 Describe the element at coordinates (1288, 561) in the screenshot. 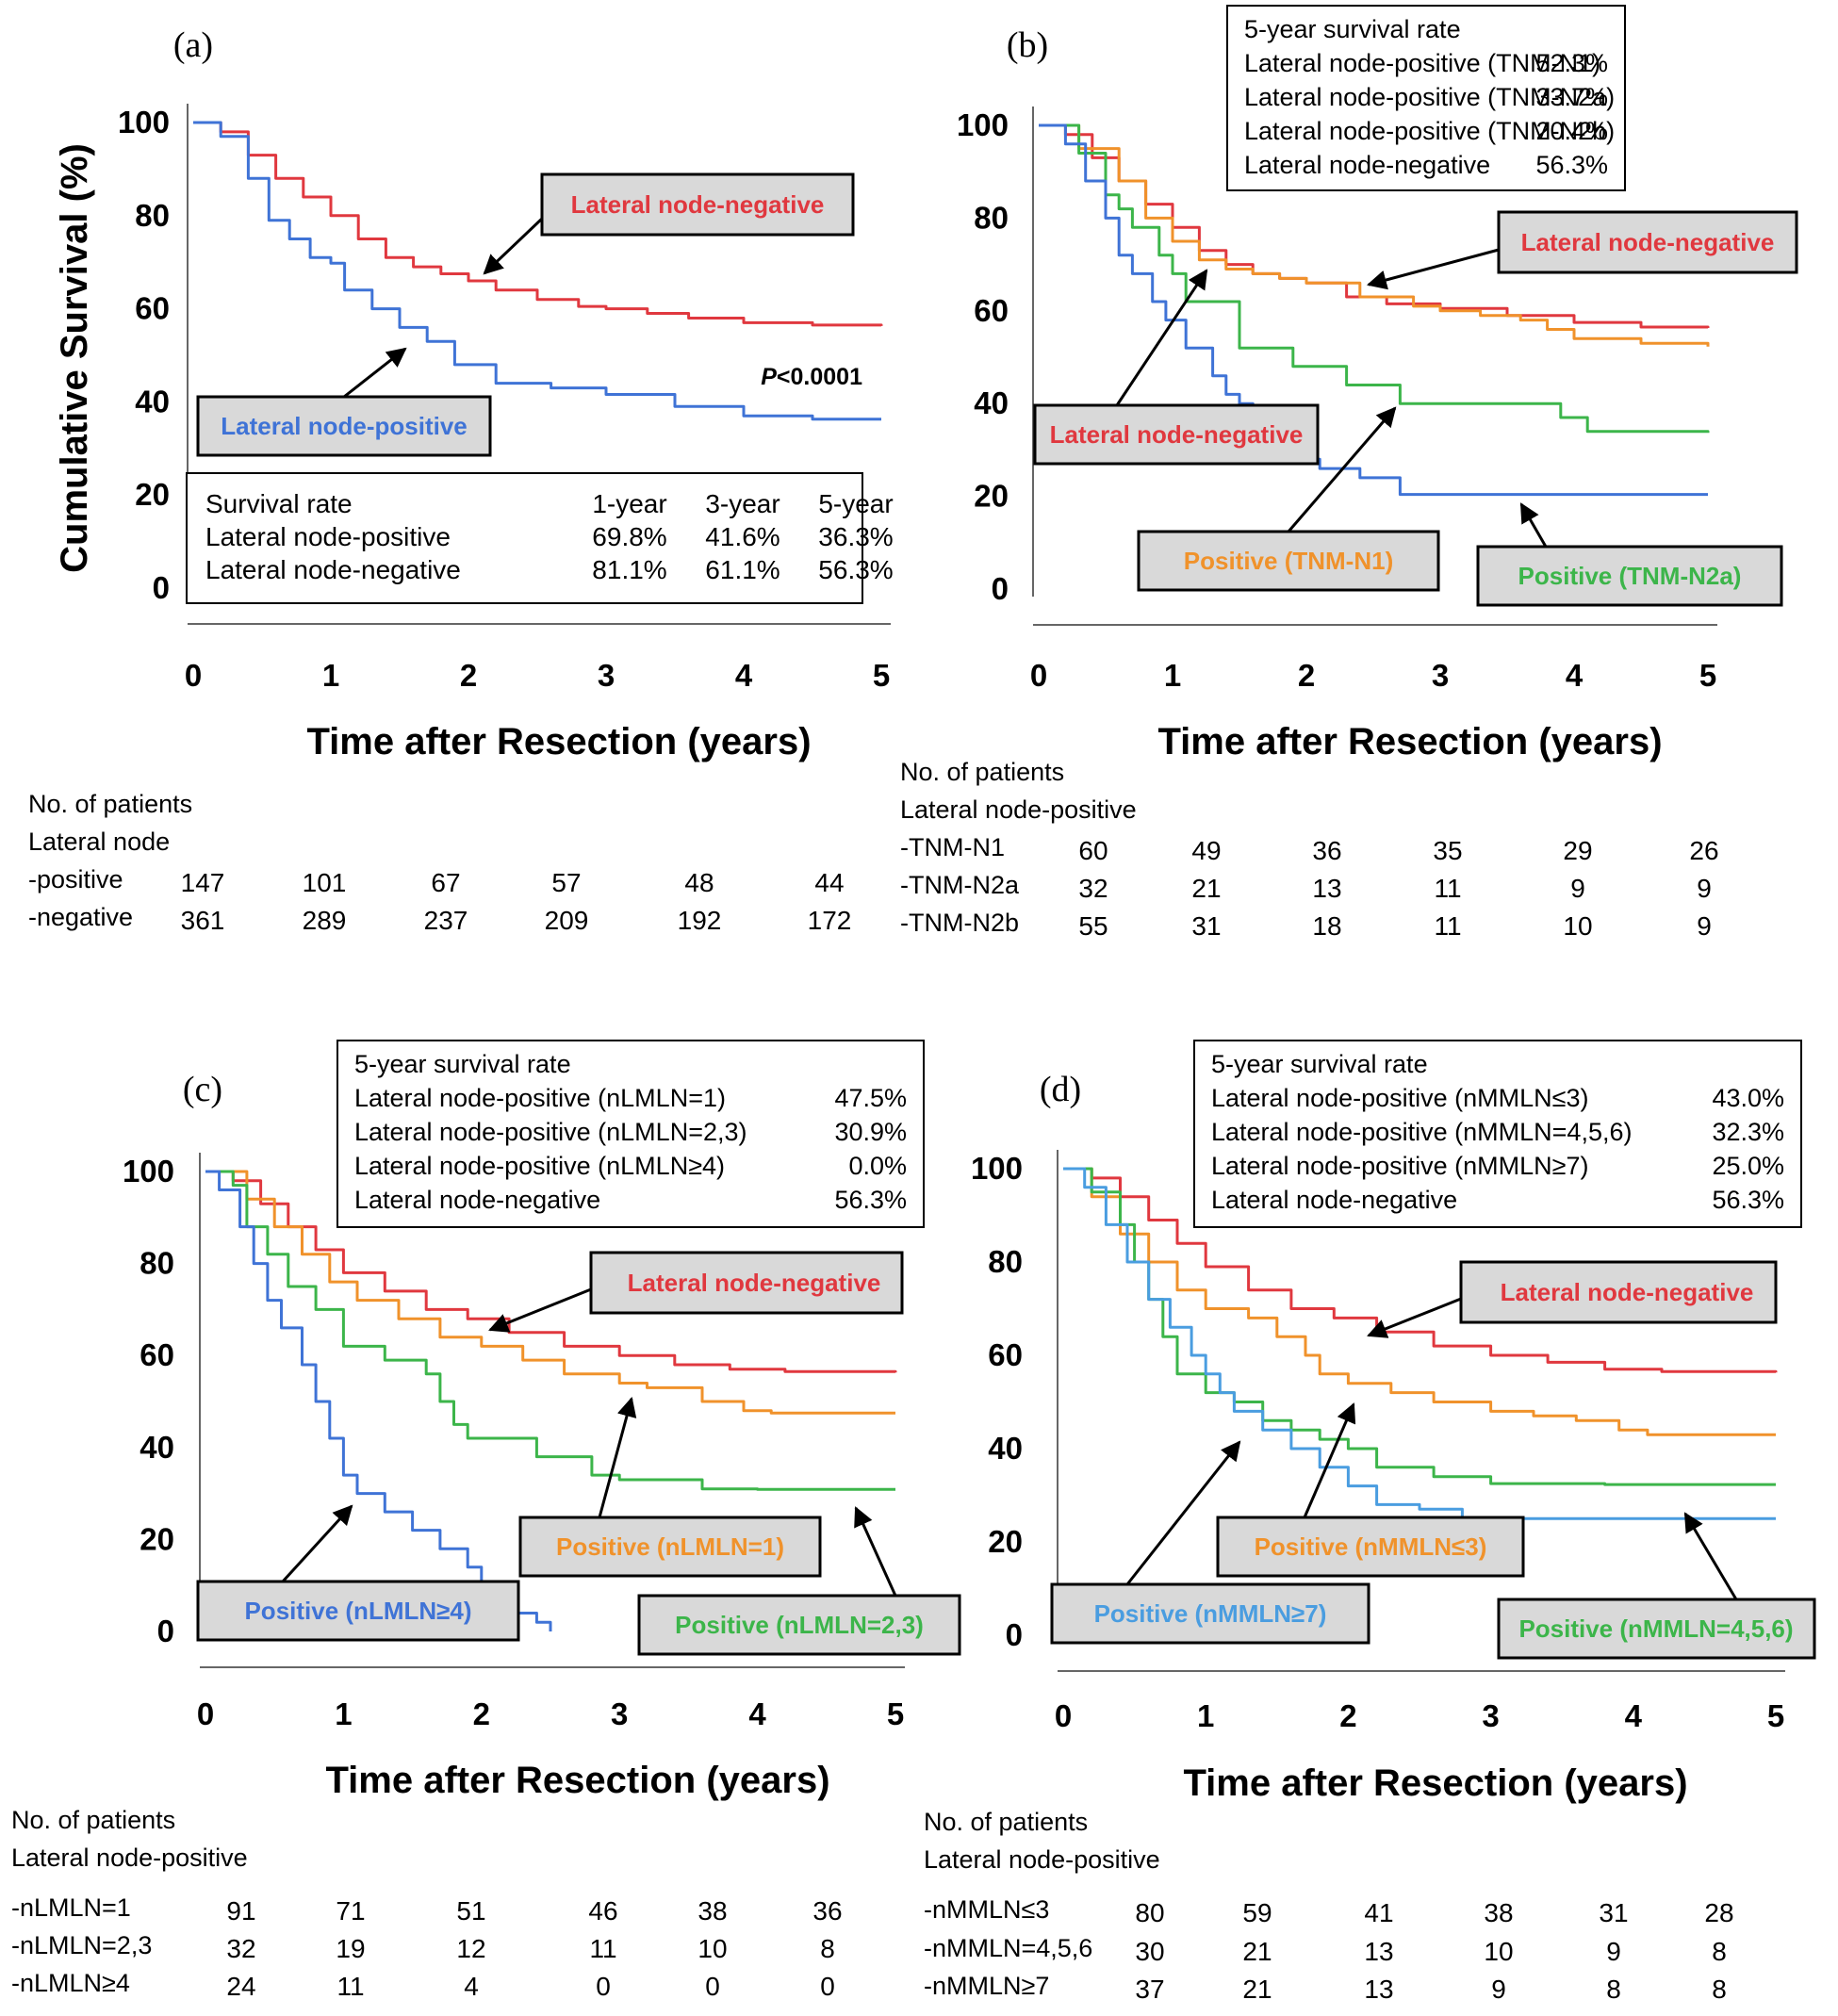

I see `annotation-label: Positive (TNM-N1)` at that location.